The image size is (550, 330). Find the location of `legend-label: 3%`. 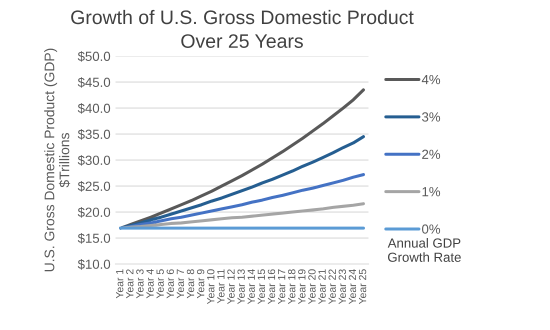

legend-label: 3% is located at coordinates (431, 117).